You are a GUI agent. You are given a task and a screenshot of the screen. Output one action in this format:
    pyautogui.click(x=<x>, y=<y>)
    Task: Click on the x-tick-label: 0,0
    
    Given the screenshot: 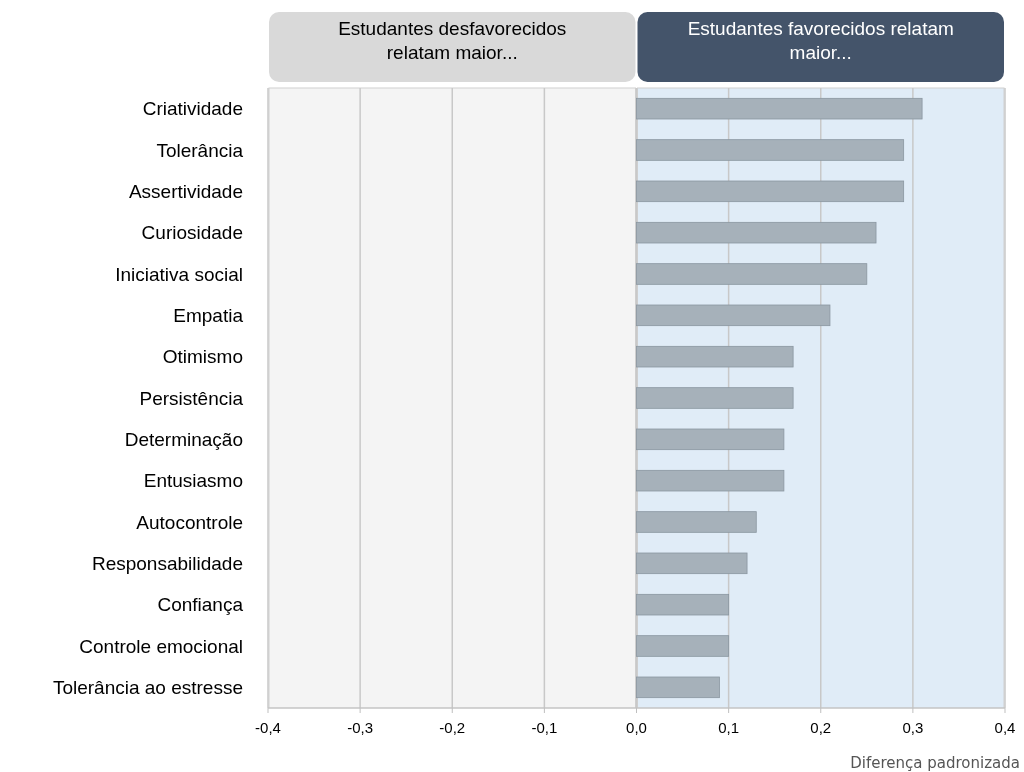 What is the action you would take?
    pyautogui.click(x=636, y=727)
    